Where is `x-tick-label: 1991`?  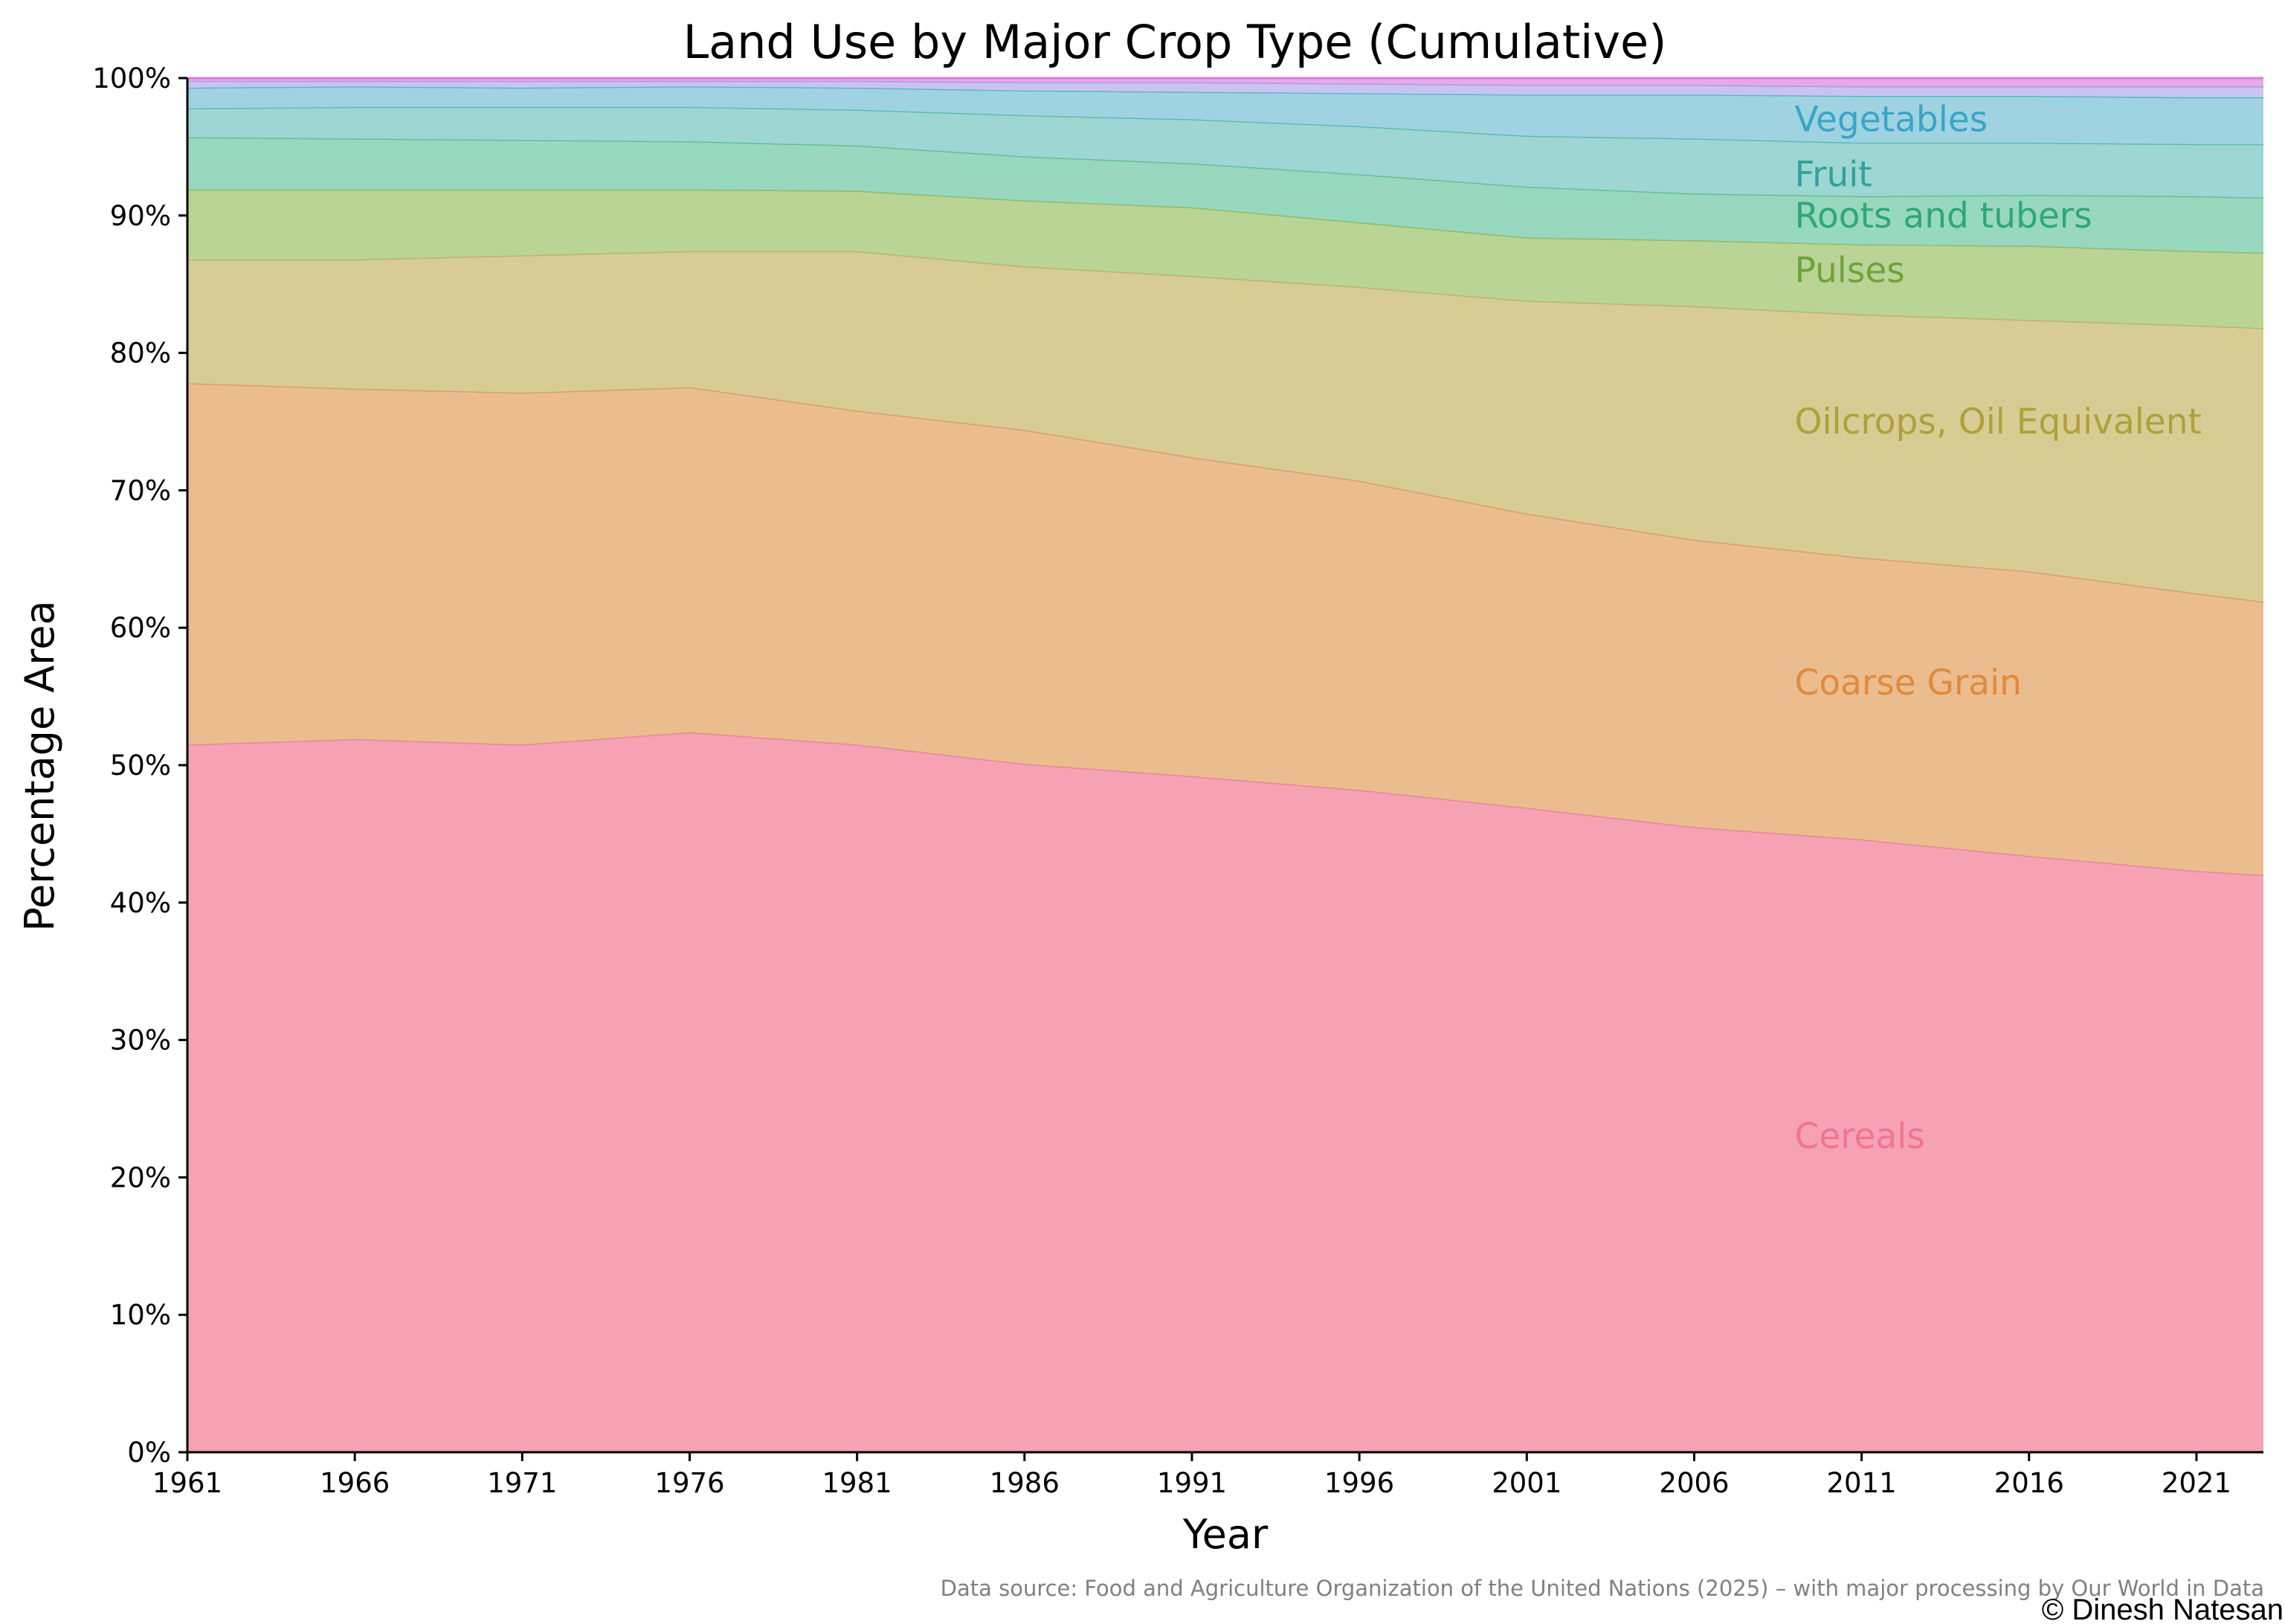
x-tick-label: 1991 is located at coordinates (1192, 1483).